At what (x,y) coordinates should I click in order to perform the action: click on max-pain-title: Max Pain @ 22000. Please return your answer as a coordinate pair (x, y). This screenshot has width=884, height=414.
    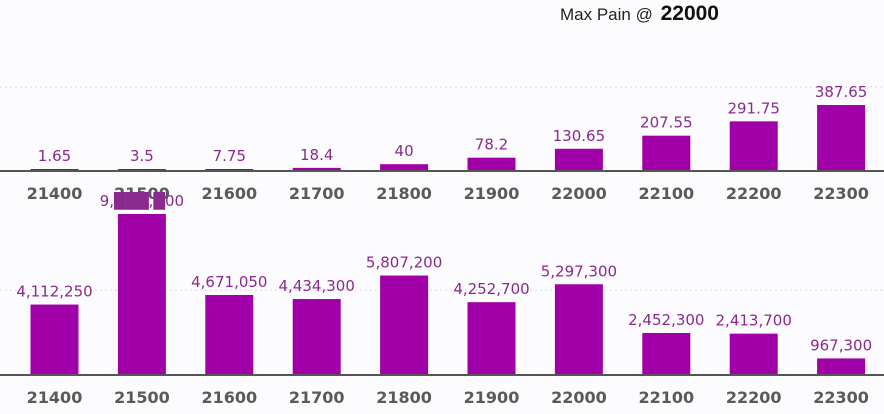
    Looking at the image, I should click on (639, 14).